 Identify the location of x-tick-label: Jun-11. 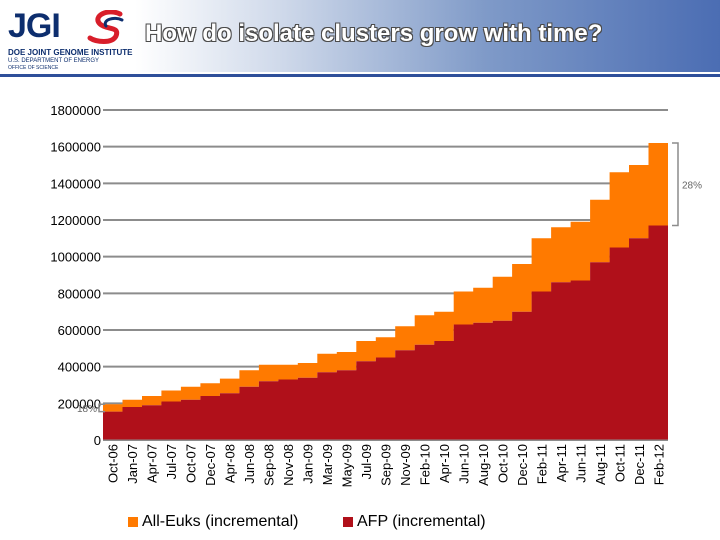
(580, 463).